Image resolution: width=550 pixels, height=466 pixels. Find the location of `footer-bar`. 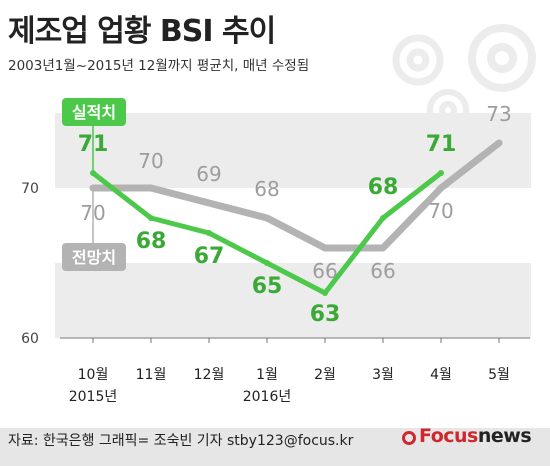

footer-bar is located at coordinates (275, 447).